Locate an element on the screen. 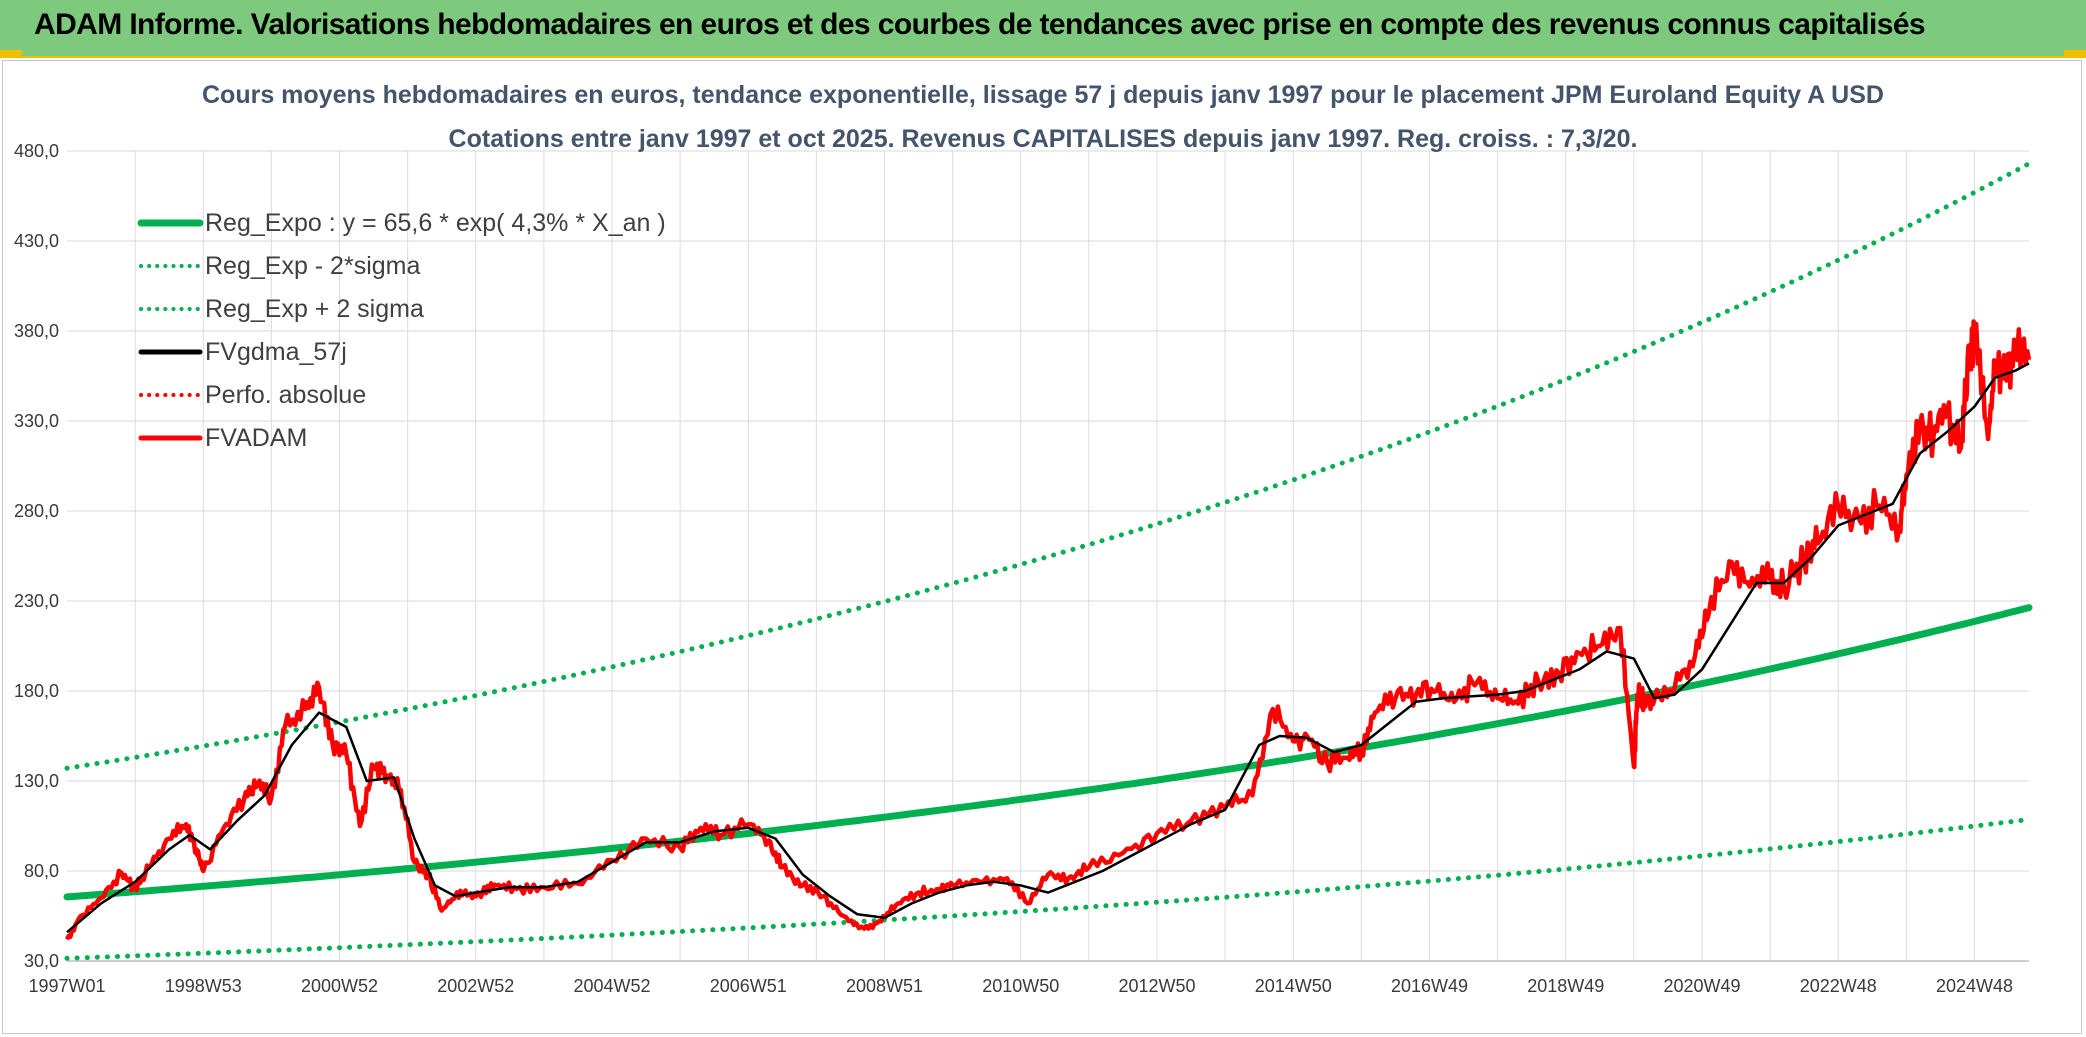 The width and height of the screenshot is (2086, 1037). x-tick-label: 2014W50 is located at coordinates (1293, 986).